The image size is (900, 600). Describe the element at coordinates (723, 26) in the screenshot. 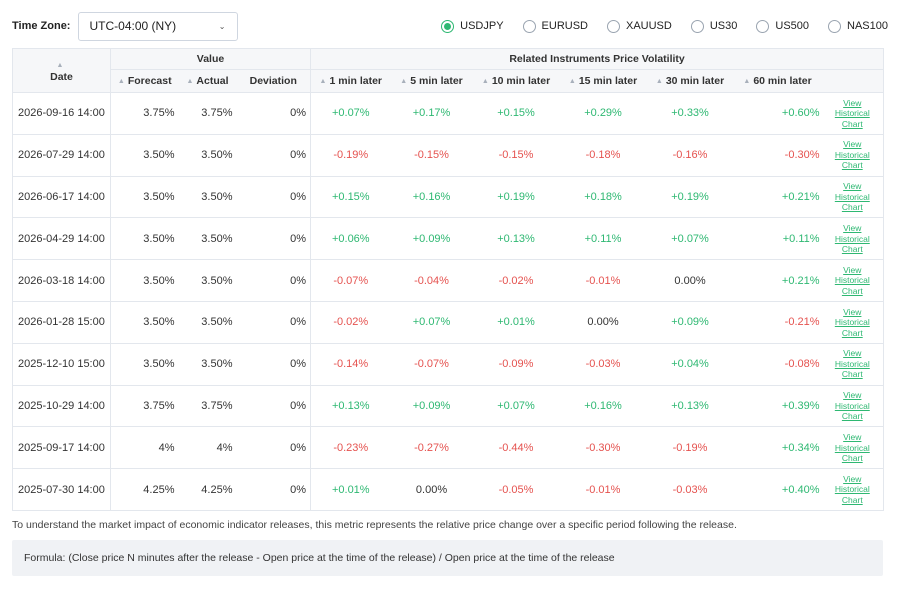

I see `instrument-label: US30` at that location.